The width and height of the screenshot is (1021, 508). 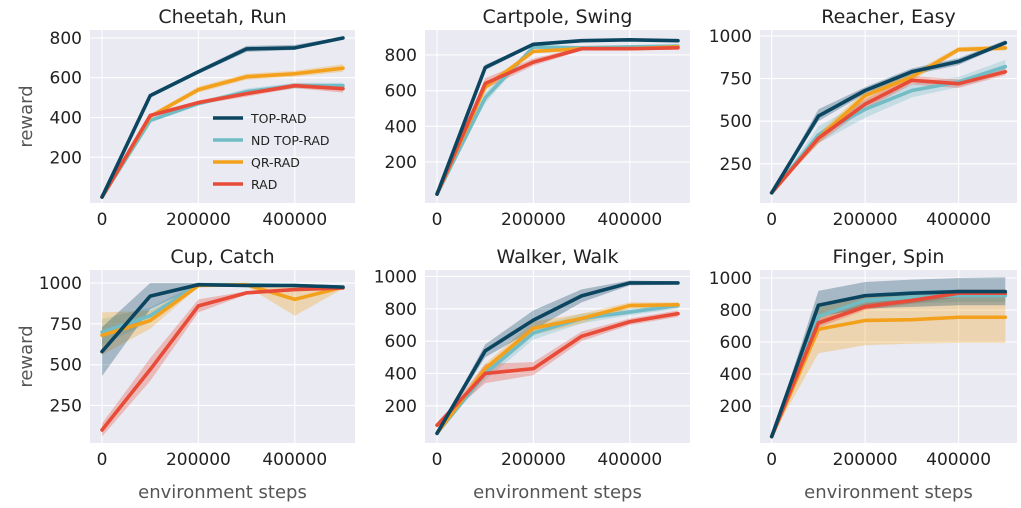 What do you see at coordinates (558, 17) in the screenshot?
I see `chart-title: Cartpole, Swing` at bounding box center [558, 17].